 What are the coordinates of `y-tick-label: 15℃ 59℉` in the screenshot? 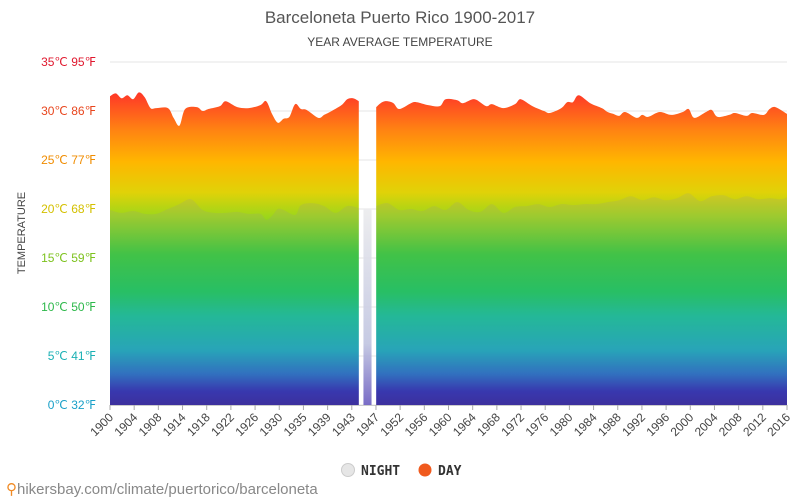 It's located at (68, 258).